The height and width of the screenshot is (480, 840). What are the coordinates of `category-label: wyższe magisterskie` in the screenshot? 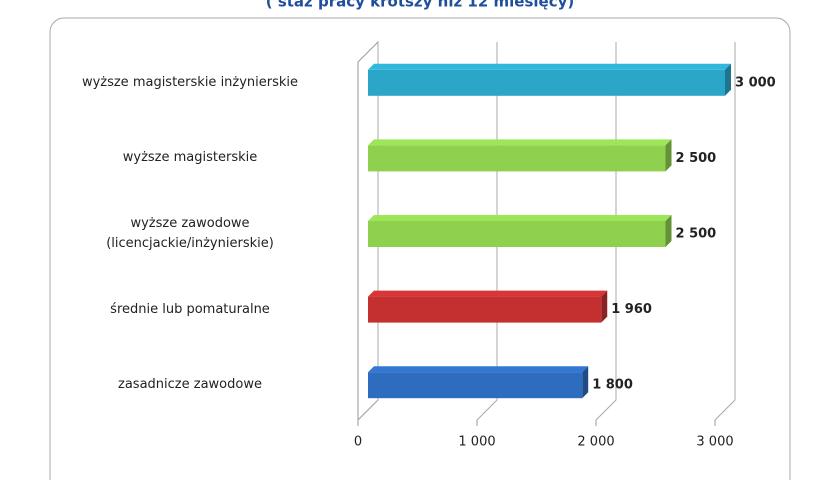 It's located at (190, 158).